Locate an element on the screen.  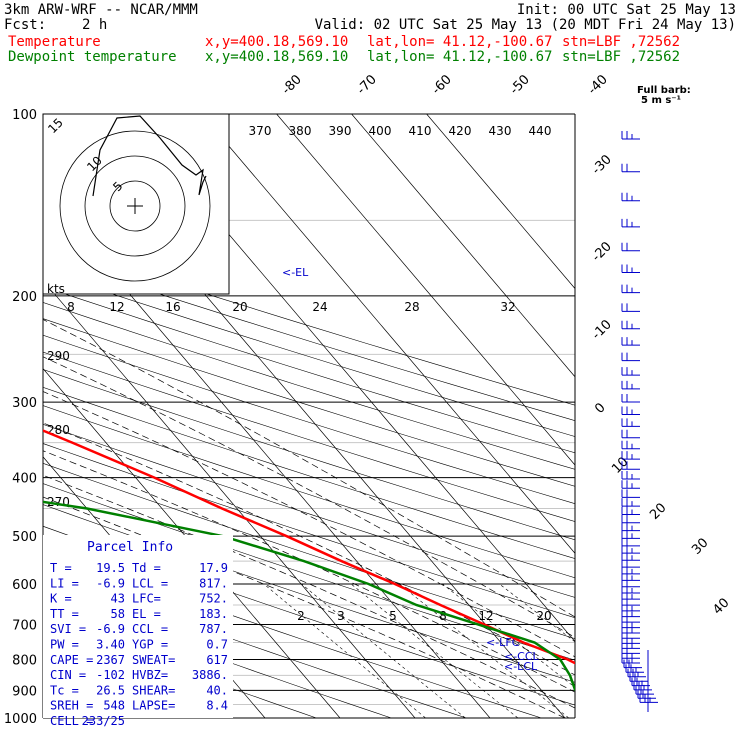
parcel-label: CIN = is located at coordinates (68, 675).